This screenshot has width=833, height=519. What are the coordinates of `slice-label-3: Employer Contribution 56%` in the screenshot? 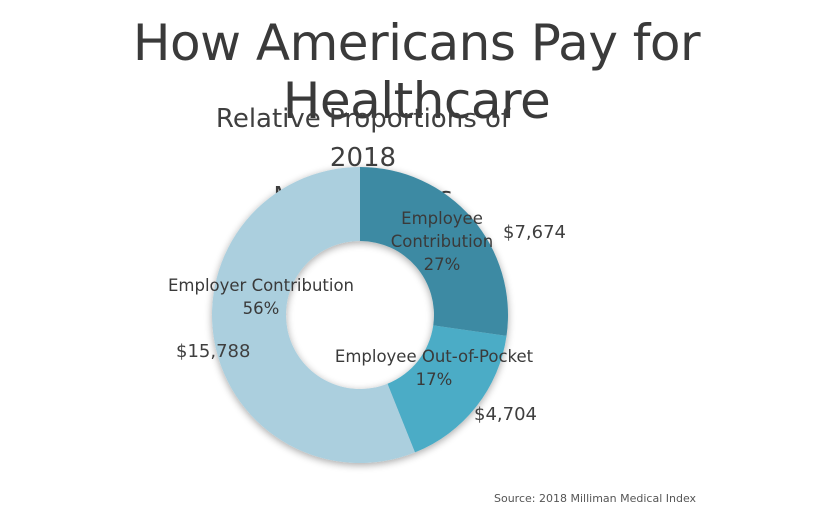 It's located at (261, 297).